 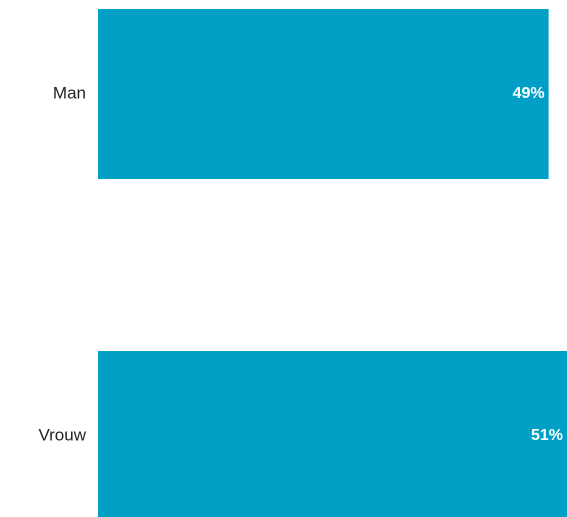 What do you see at coordinates (69, 92) in the screenshot?
I see `category-label-man: Man` at bounding box center [69, 92].